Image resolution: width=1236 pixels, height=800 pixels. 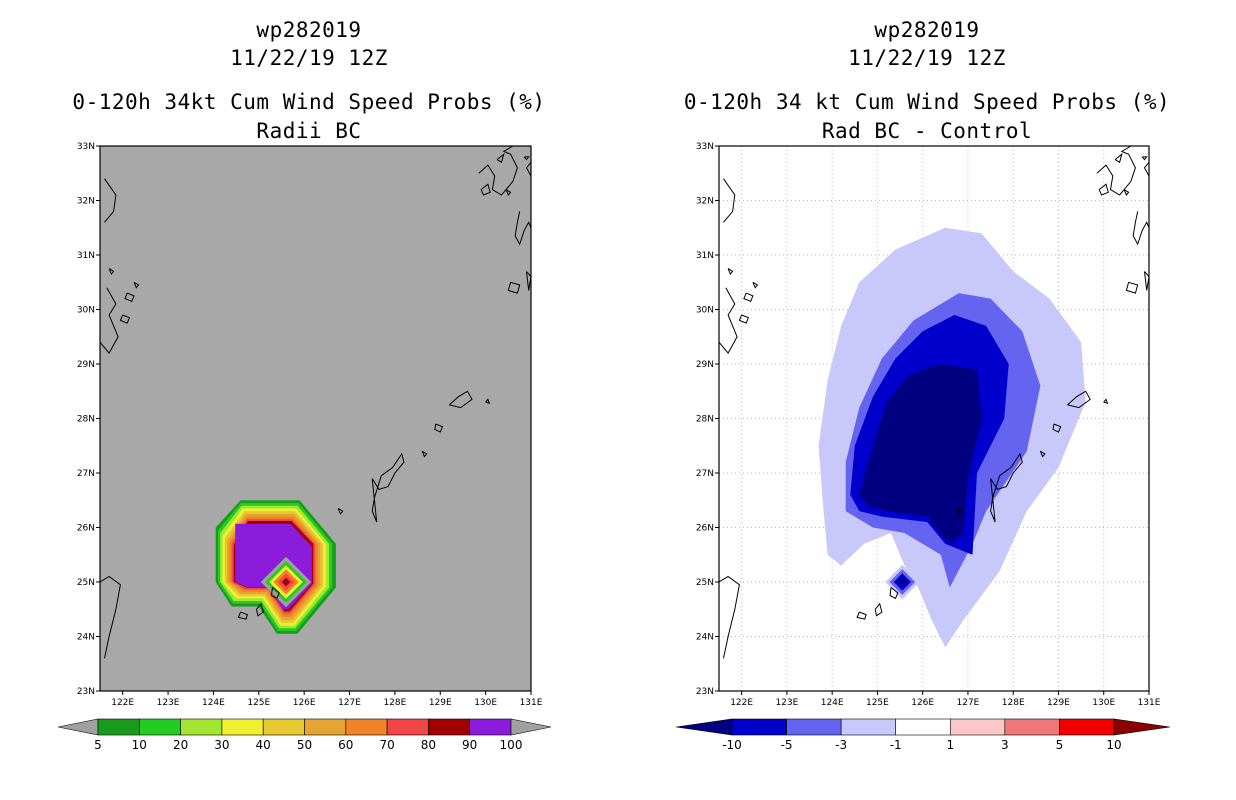 What do you see at coordinates (221, 745) in the screenshot?
I see `colorbar-label: 30` at bounding box center [221, 745].